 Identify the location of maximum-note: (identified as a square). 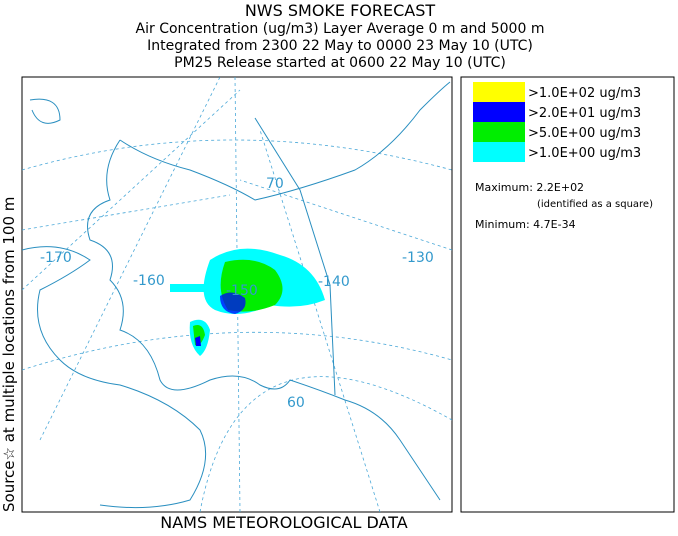
(595, 204).